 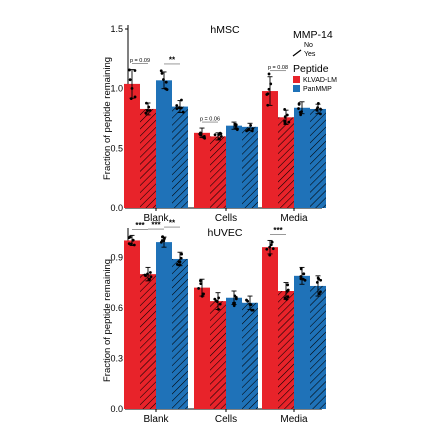 I want to click on panel-title: hUVEC, so click(x=224, y=233).